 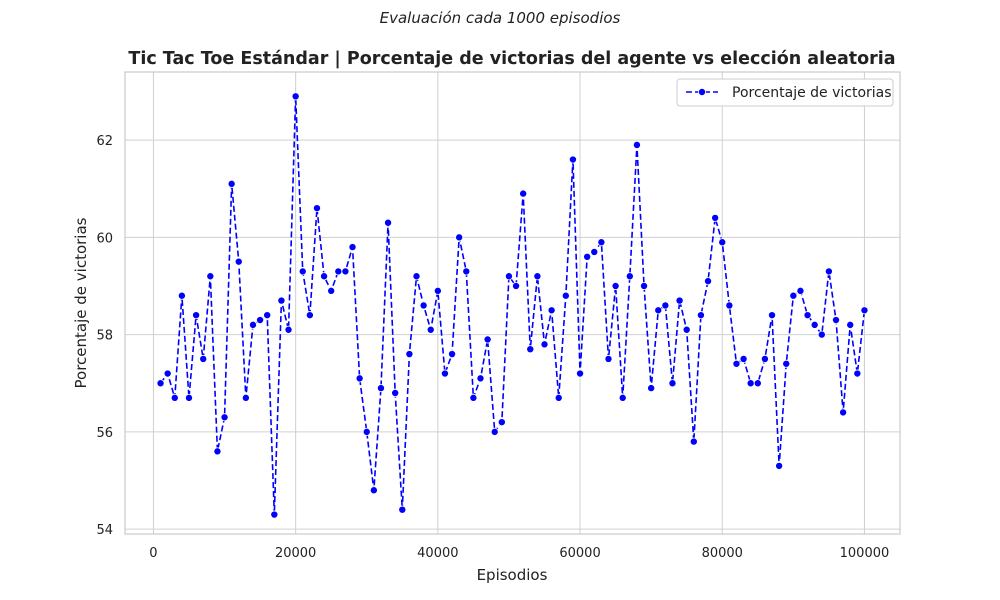 What do you see at coordinates (81, 302) in the screenshot?
I see `y-axis-label: Porcentaje de victorias` at bounding box center [81, 302].